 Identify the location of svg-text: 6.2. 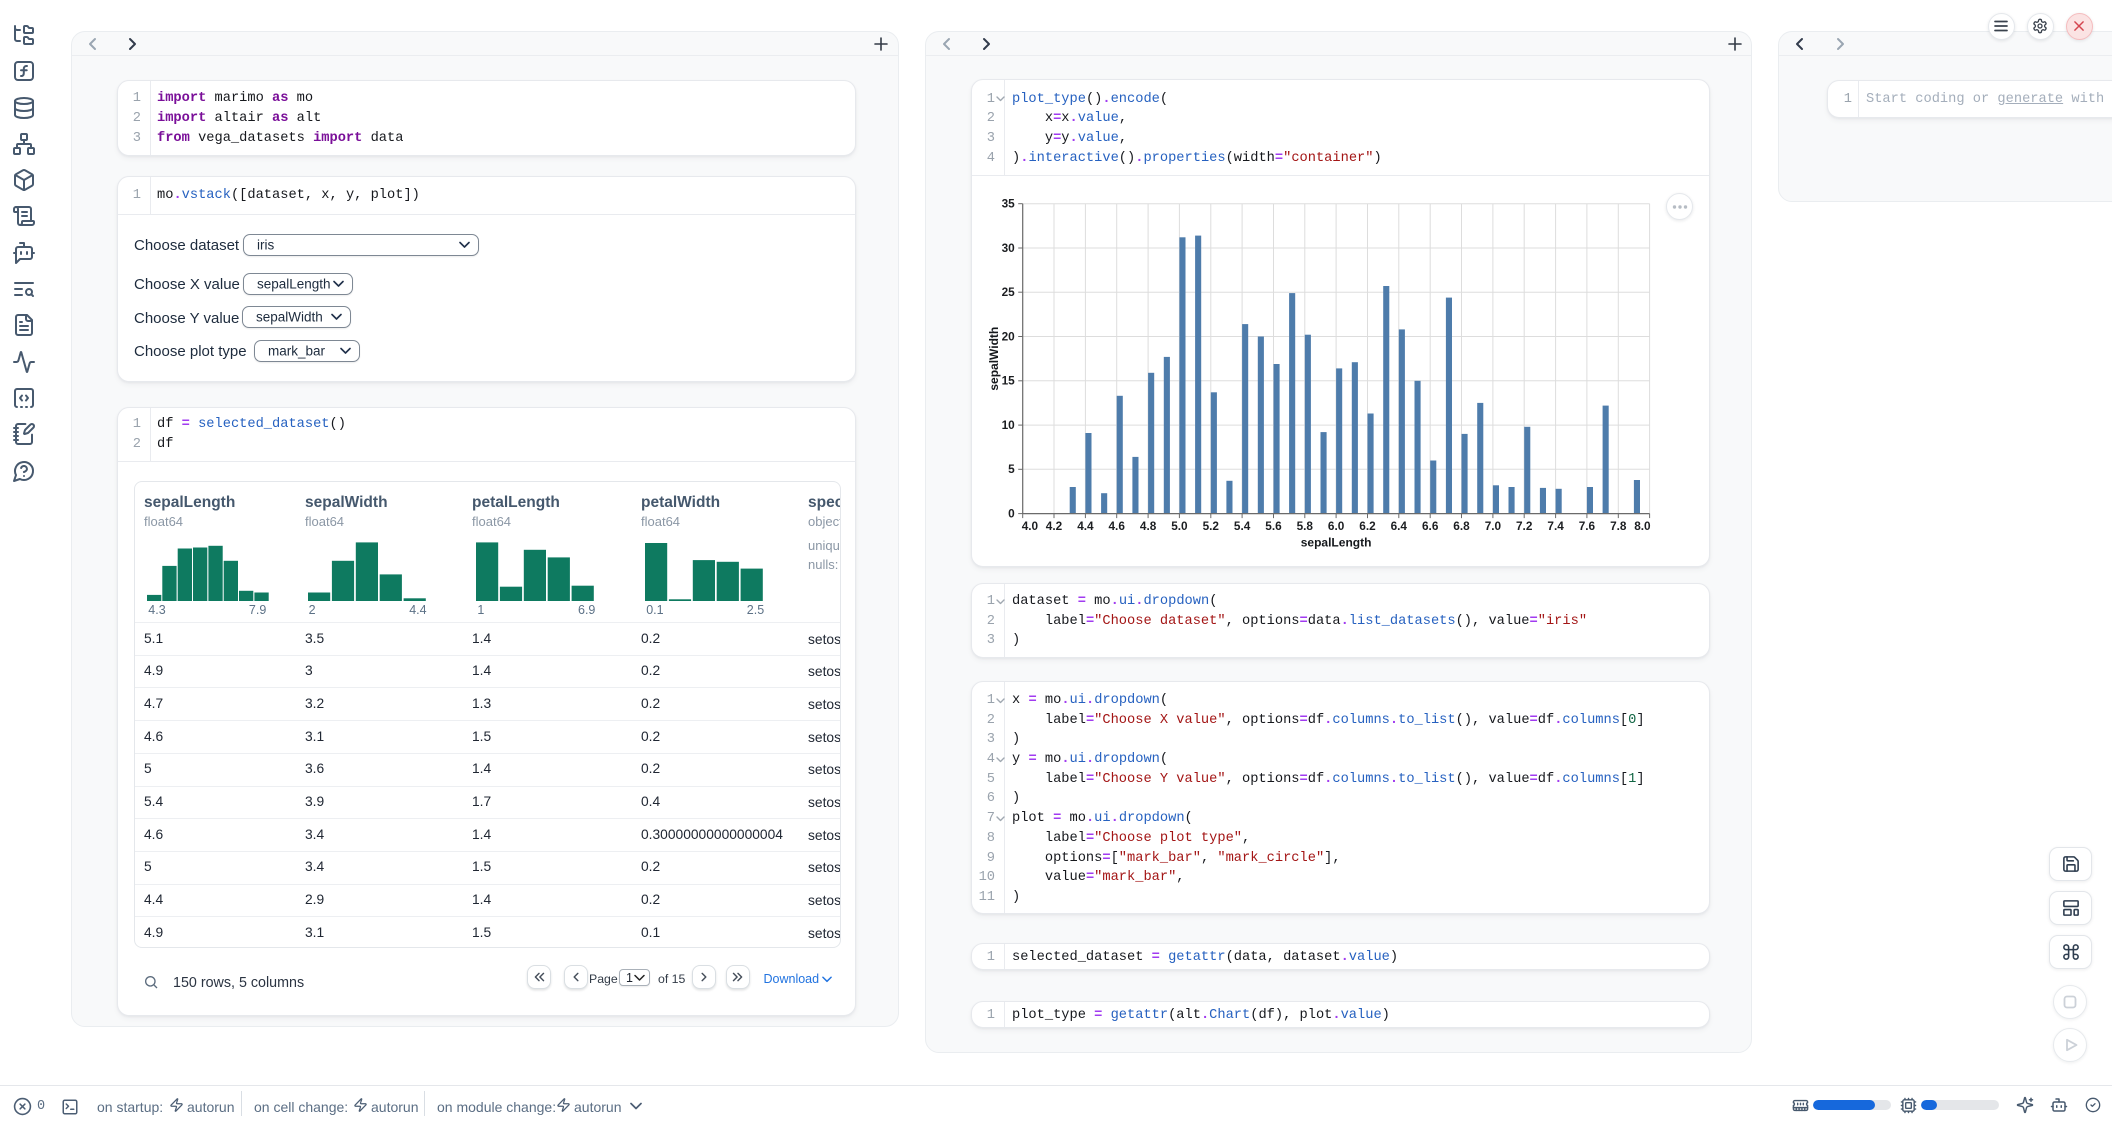
(1367, 526).